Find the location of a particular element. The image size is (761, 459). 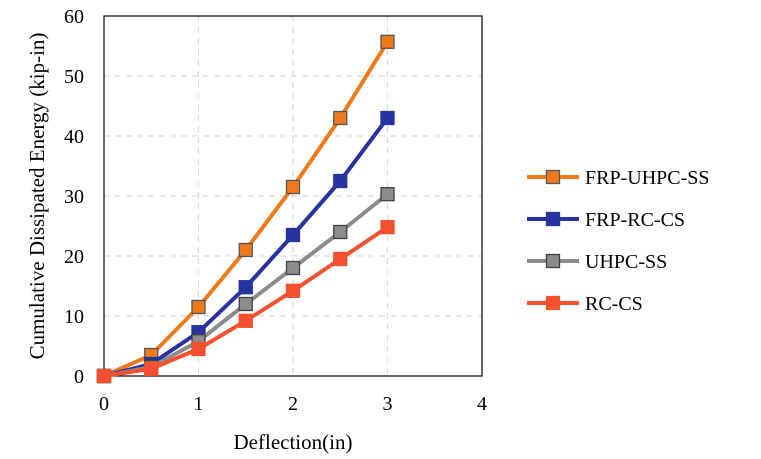

y-tick-label: 50 is located at coordinates (74, 77).